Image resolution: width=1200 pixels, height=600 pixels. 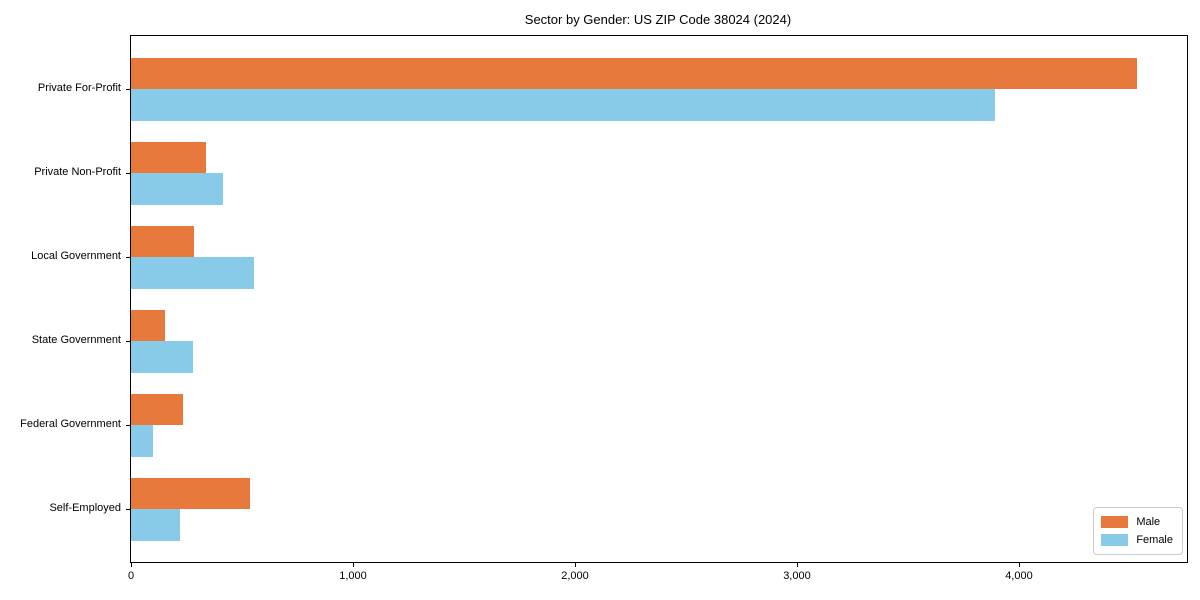 I want to click on x-axis-tick-label: 2,000, so click(x=575, y=576).